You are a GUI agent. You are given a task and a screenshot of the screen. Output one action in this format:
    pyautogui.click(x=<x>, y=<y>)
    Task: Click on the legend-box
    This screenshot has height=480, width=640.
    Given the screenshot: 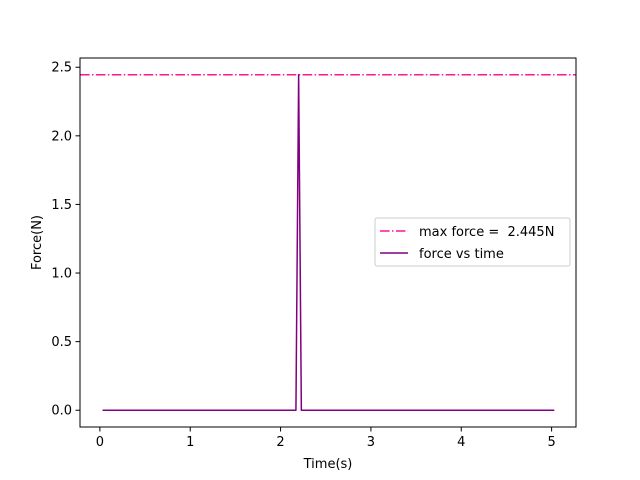 What is the action you would take?
    pyautogui.click(x=472, y=242)
    